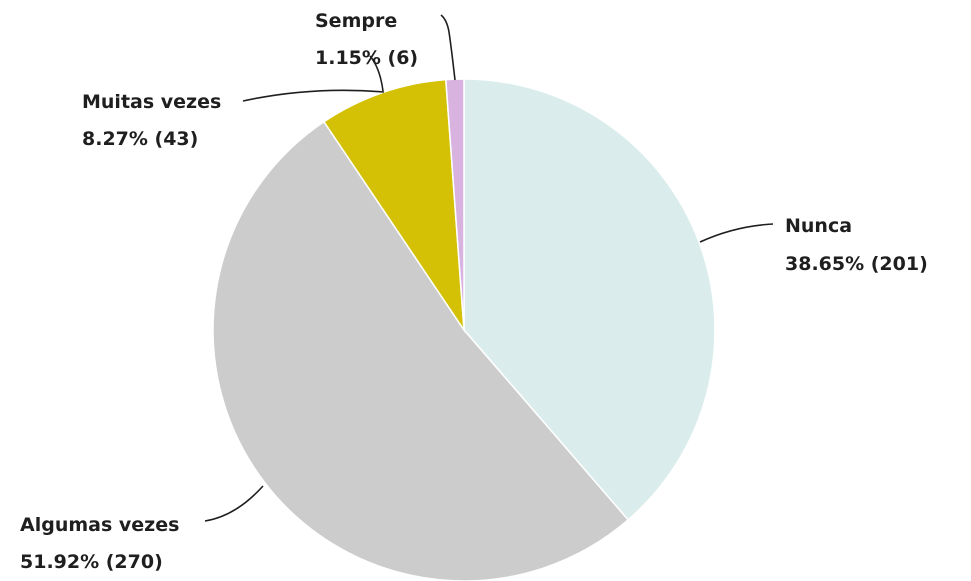 This screenshot has width=971, height=581. Describe the element at coordinates (448, 47) in the screenshot. I see `leader-line-sempre` at that location.